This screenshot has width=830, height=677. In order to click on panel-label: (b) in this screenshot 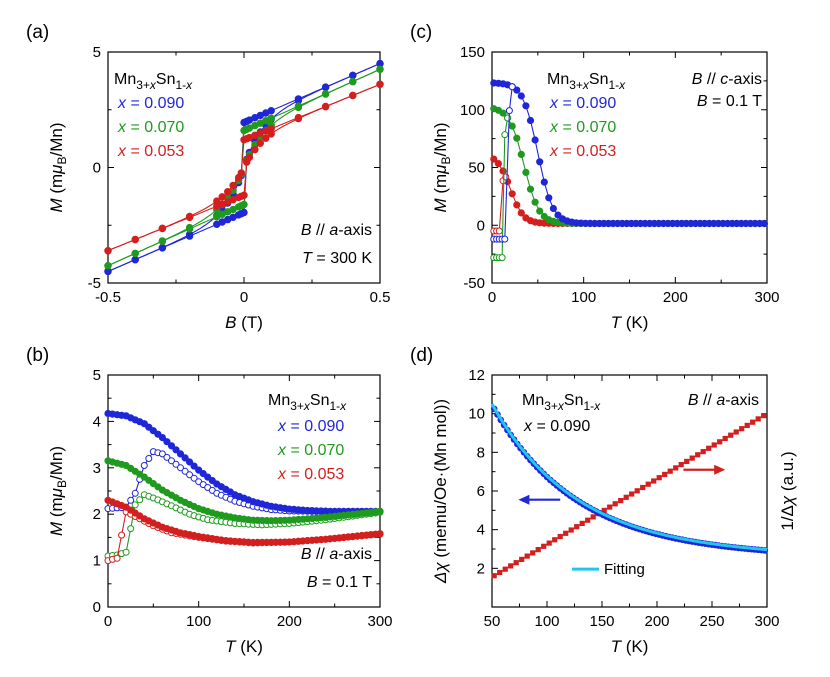, I will do `click(37, 355)`.